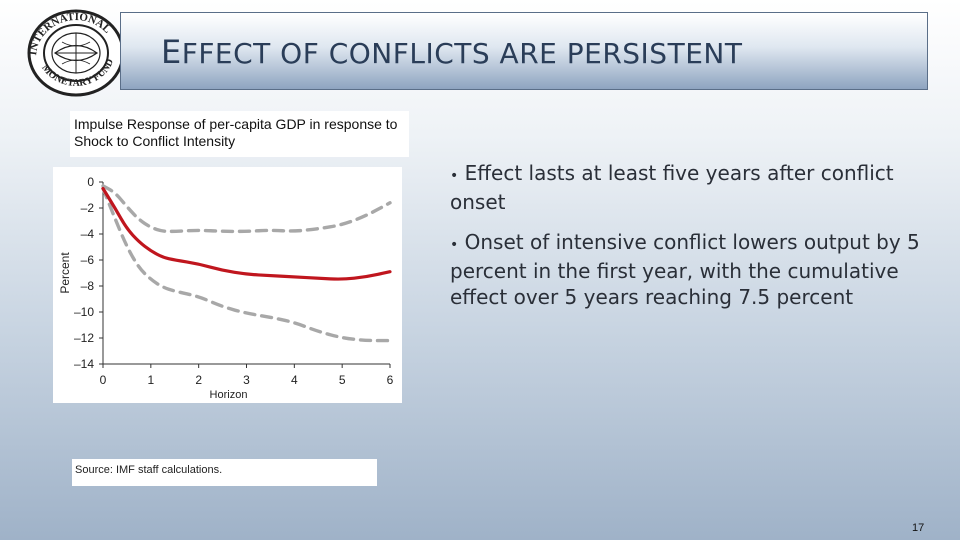  I want to click on y-tick-label: –2, so click(88, 208).